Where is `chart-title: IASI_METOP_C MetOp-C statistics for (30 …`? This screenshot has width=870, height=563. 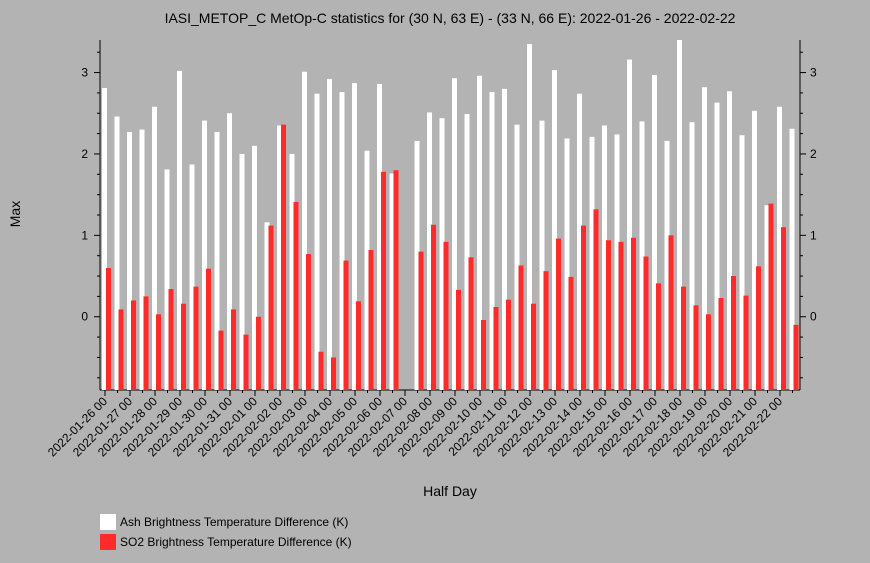 chart-title: IASI_METOP_C MetOp-C statistics for (30 … is located at coordinates (450, 18).